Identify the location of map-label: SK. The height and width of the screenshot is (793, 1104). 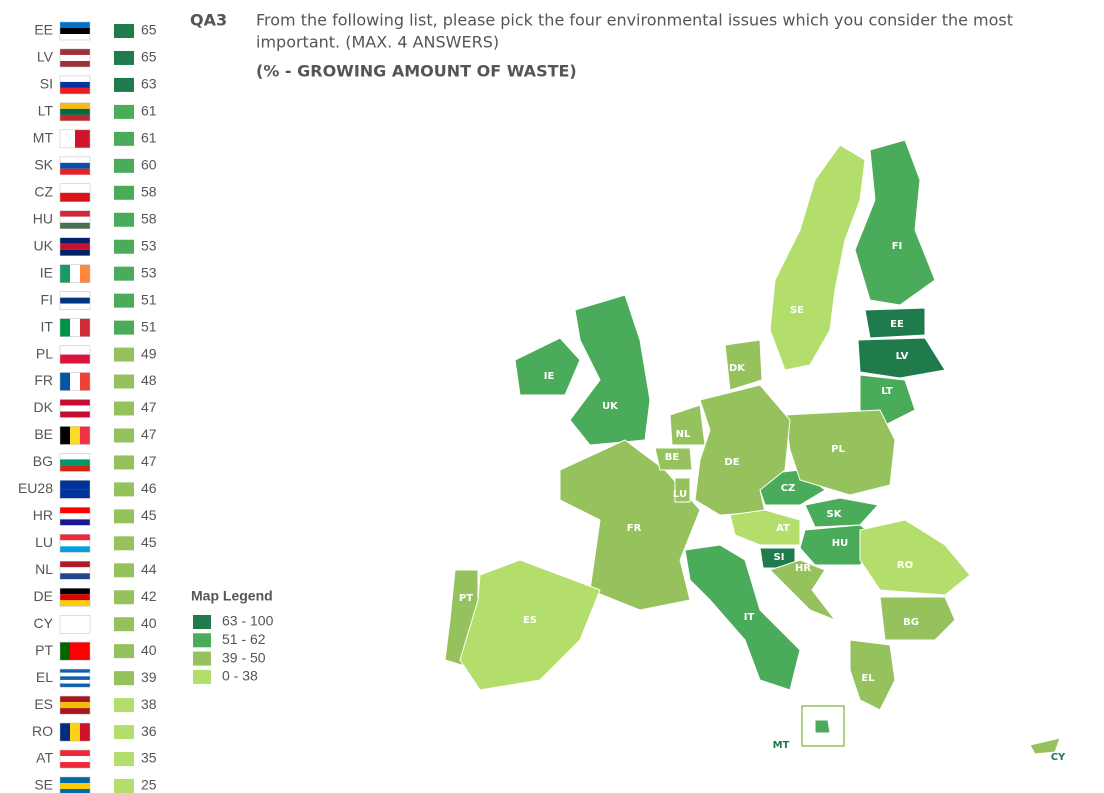
(835, 514).